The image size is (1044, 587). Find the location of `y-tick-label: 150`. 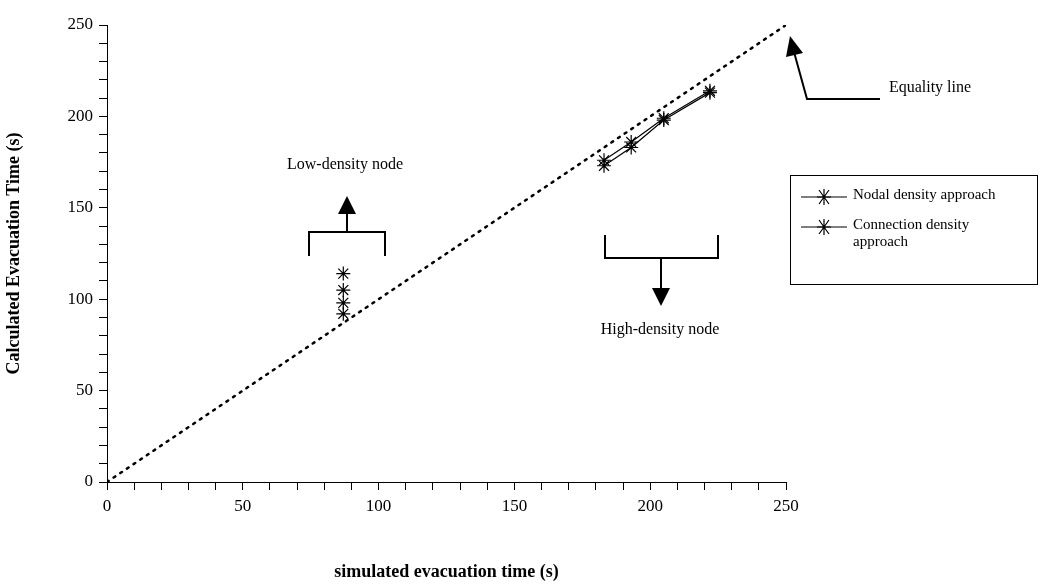

y-tick-label: 150 is located at coordinates (80, 207).